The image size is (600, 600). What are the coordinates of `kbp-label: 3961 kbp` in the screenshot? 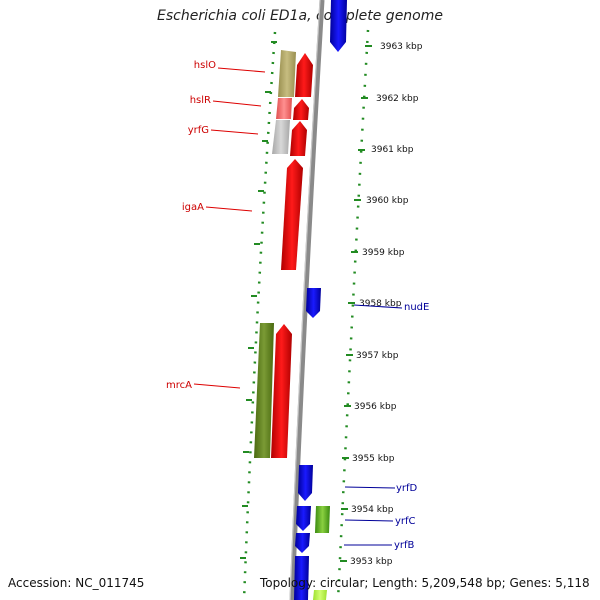 It's located at (392, 150).